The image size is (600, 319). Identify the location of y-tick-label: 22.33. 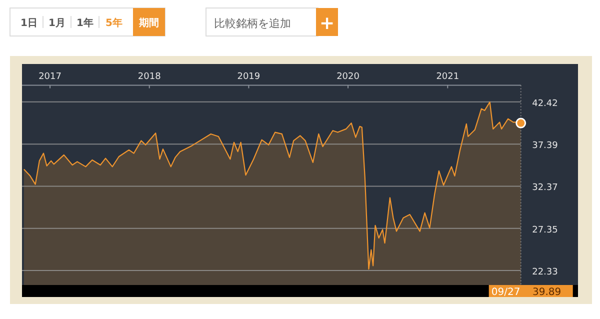
(545, 272).